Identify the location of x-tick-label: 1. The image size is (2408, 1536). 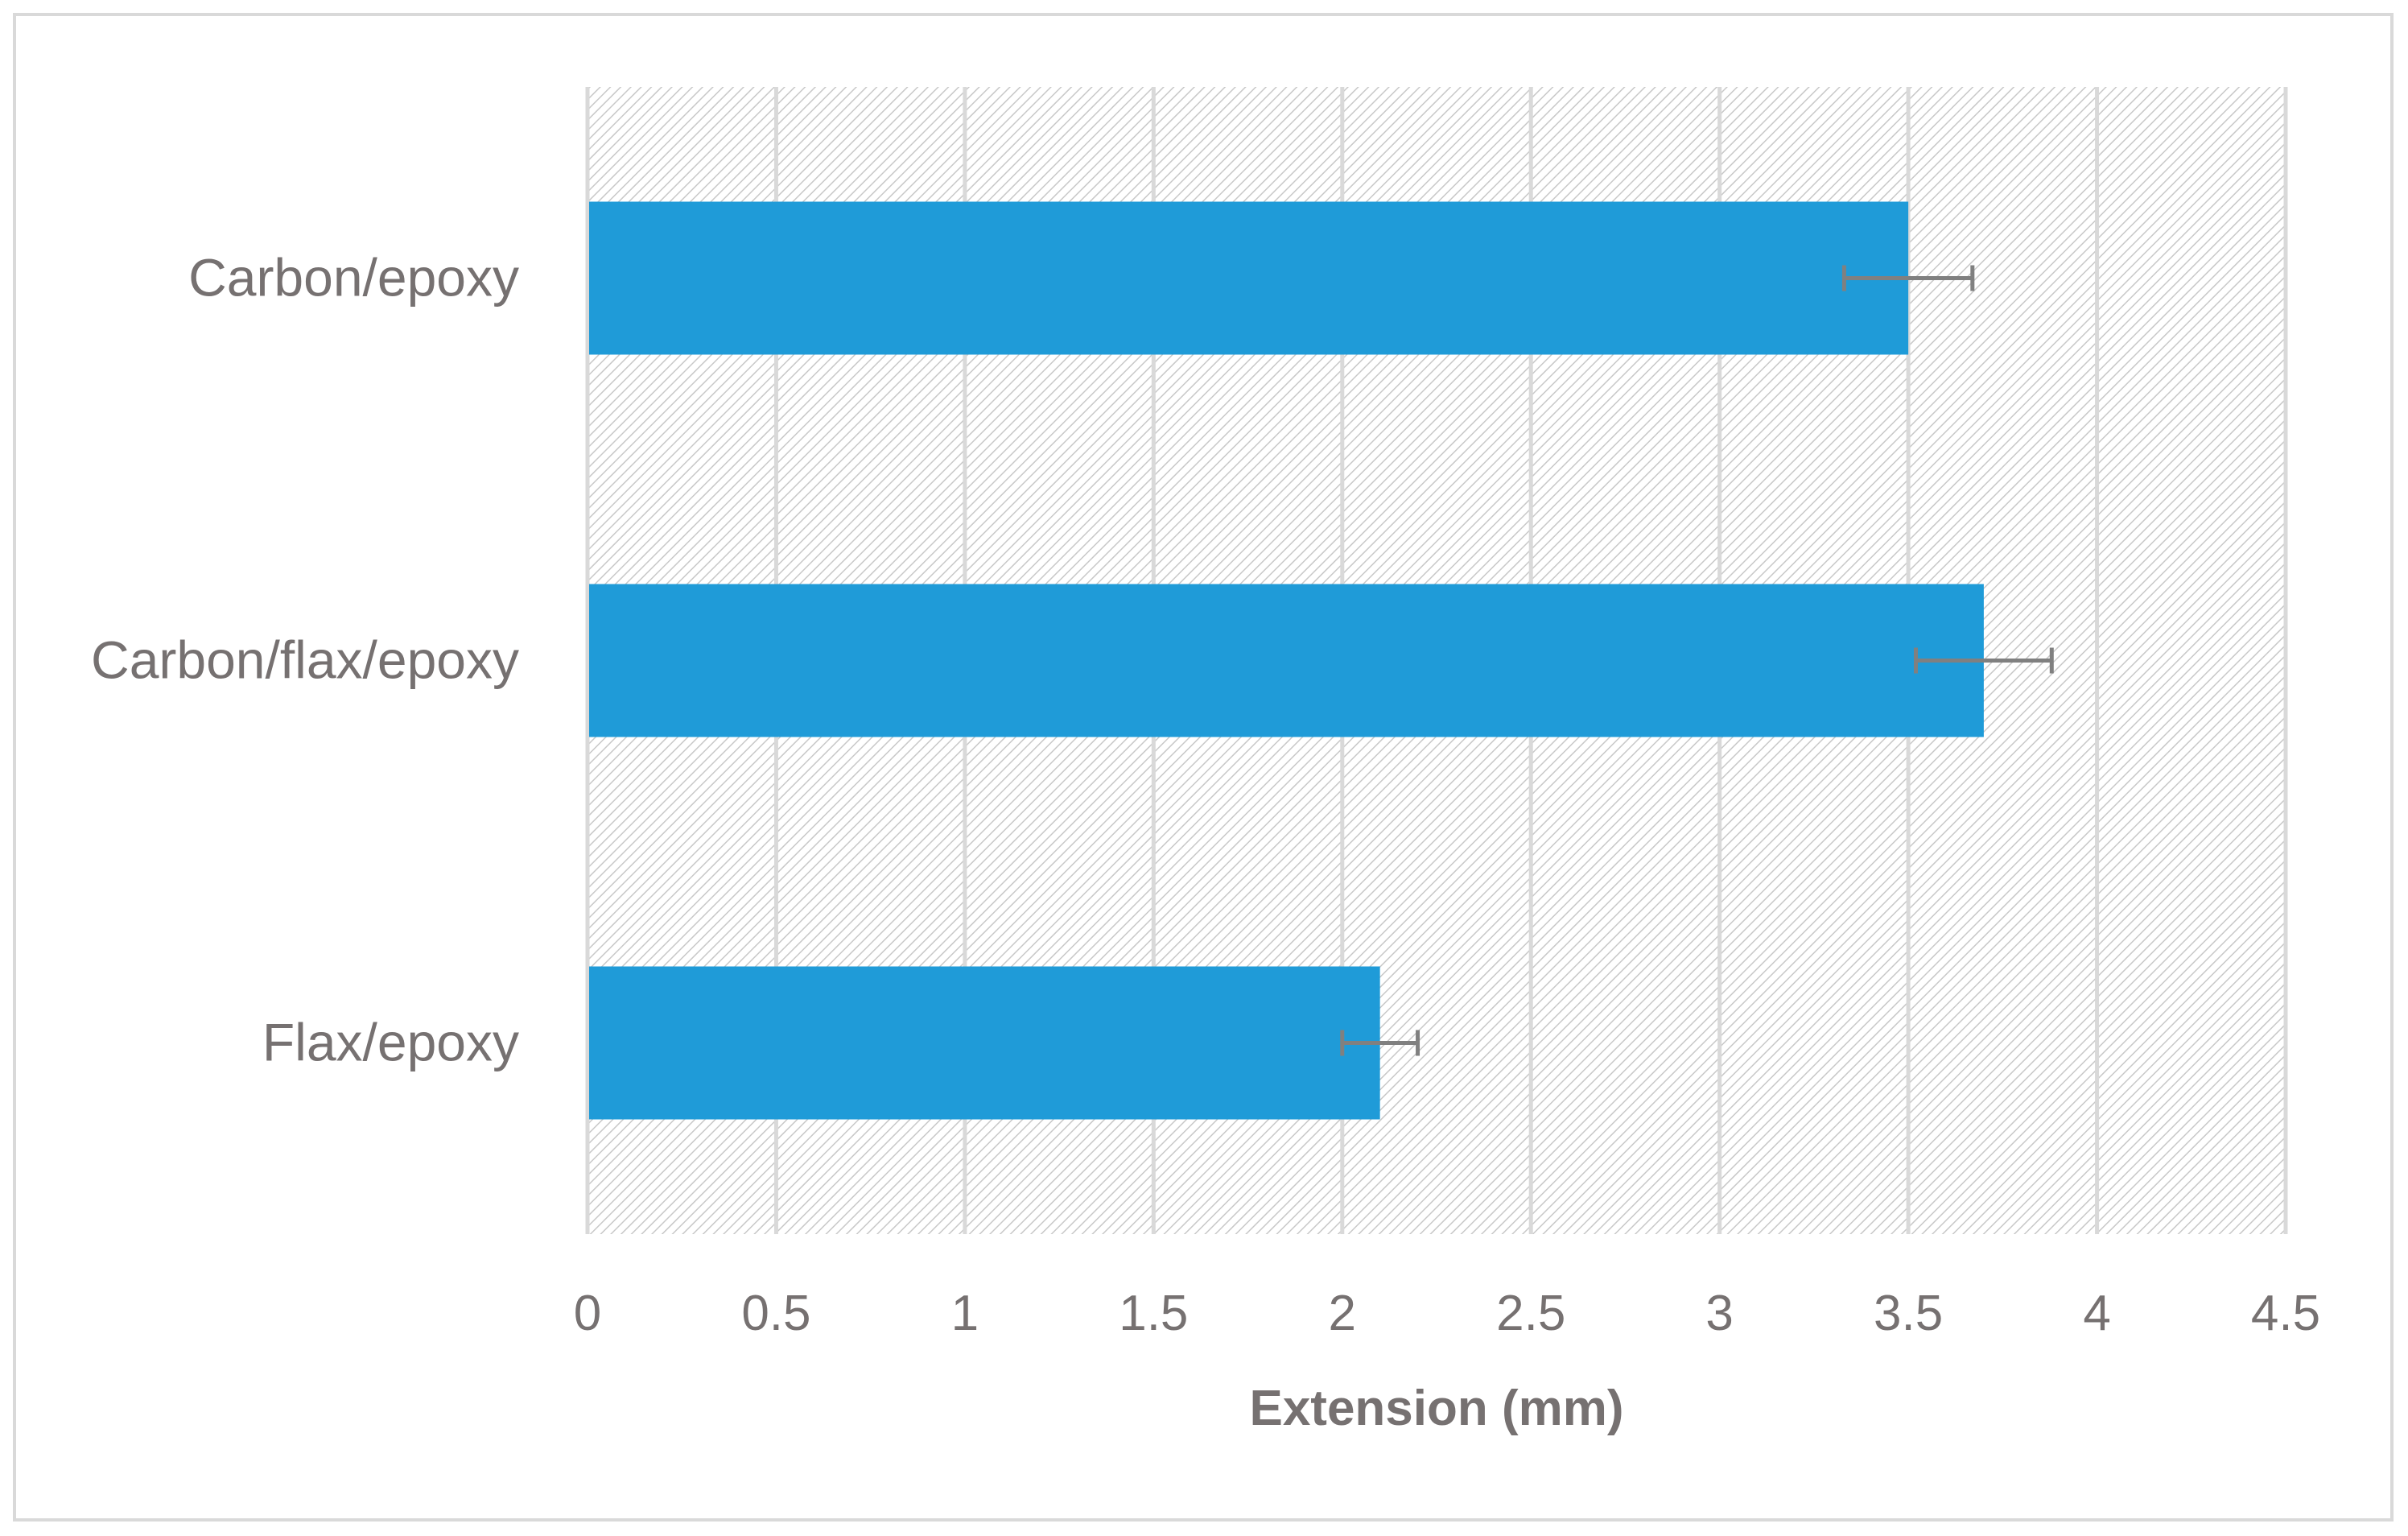
(965, 1313).